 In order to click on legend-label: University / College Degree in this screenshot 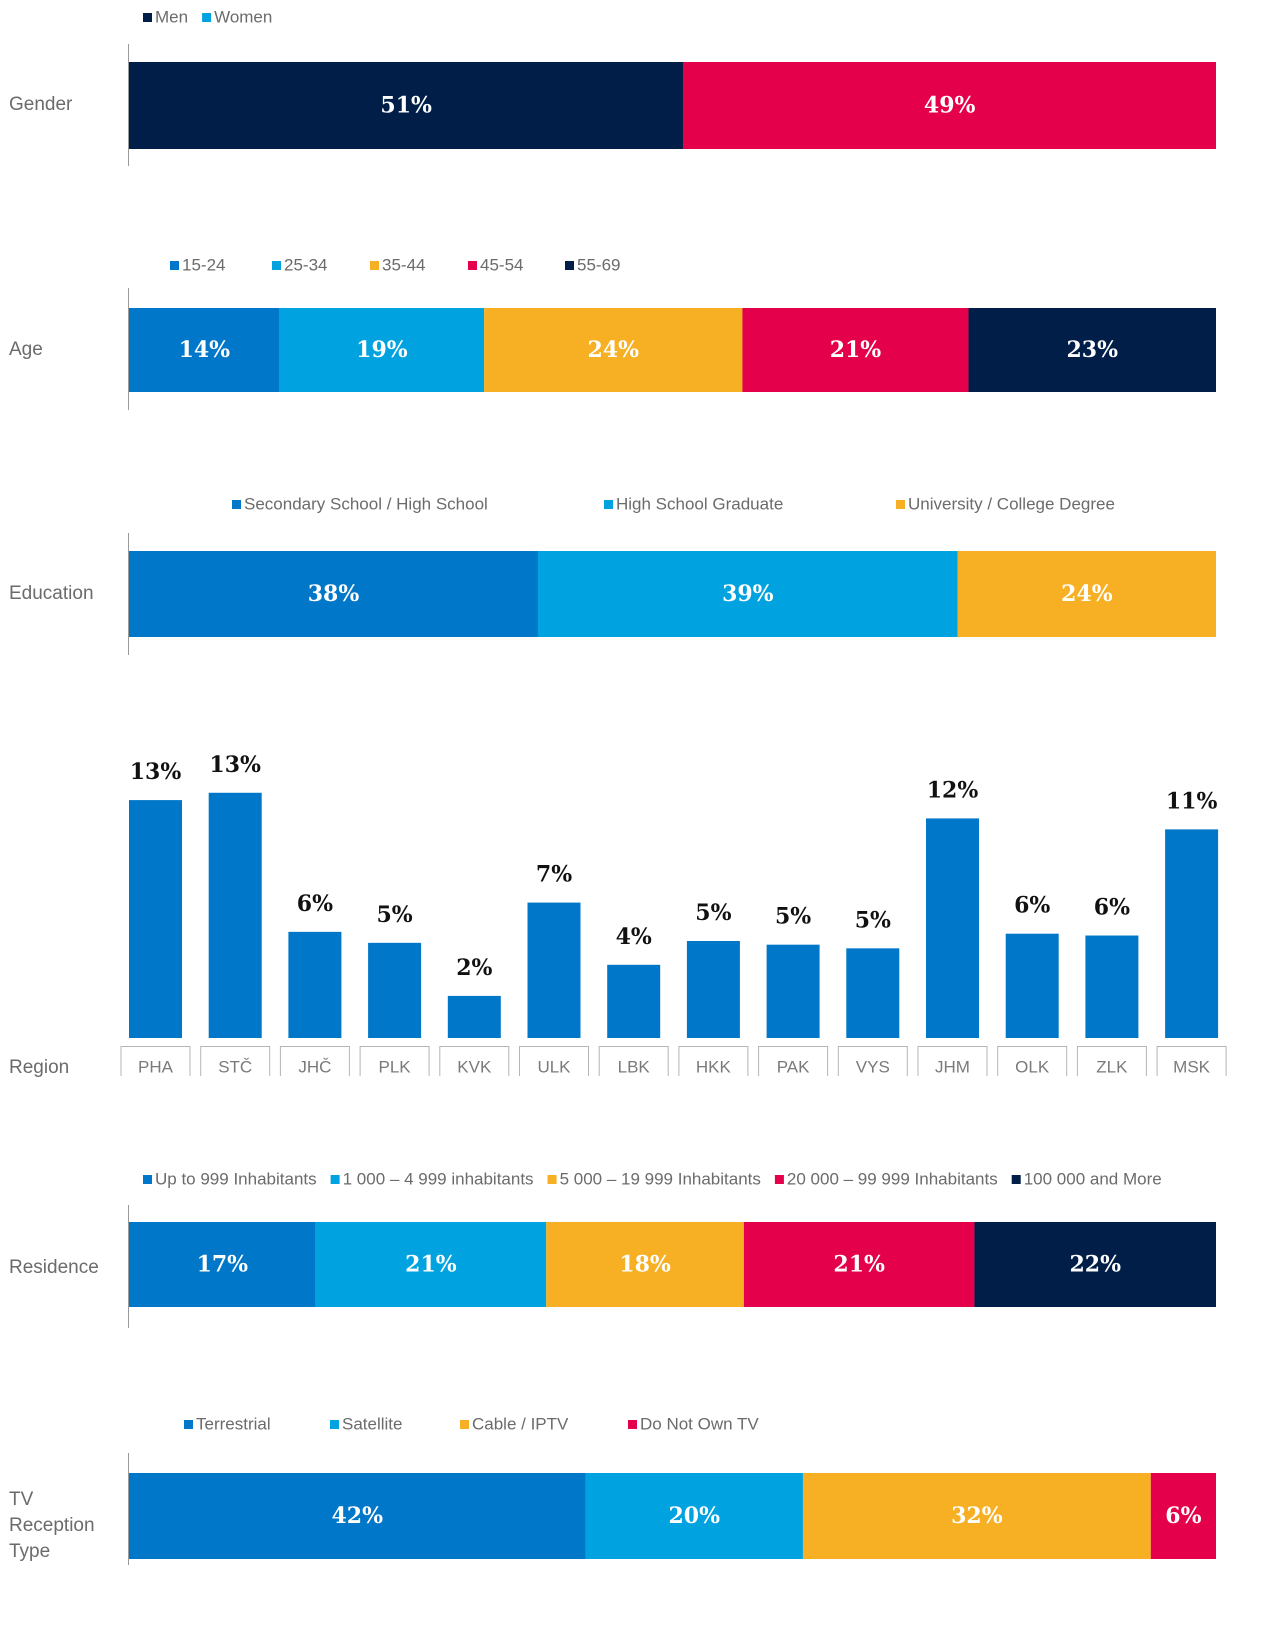, I will do `click(1011, 504)`.